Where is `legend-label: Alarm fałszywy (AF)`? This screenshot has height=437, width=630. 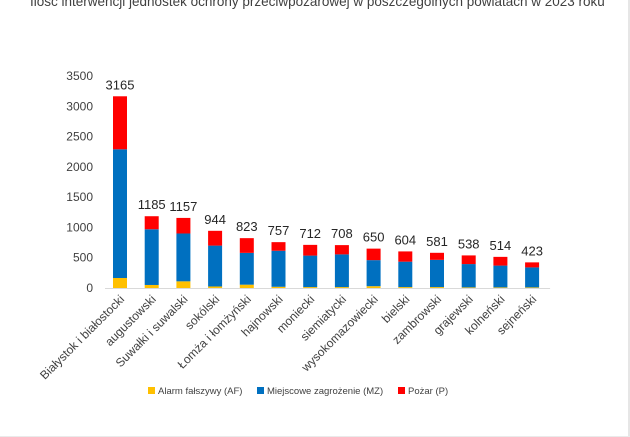 legend-label: Alarm fałszywy (AF) is located at coordinates (200, 391).